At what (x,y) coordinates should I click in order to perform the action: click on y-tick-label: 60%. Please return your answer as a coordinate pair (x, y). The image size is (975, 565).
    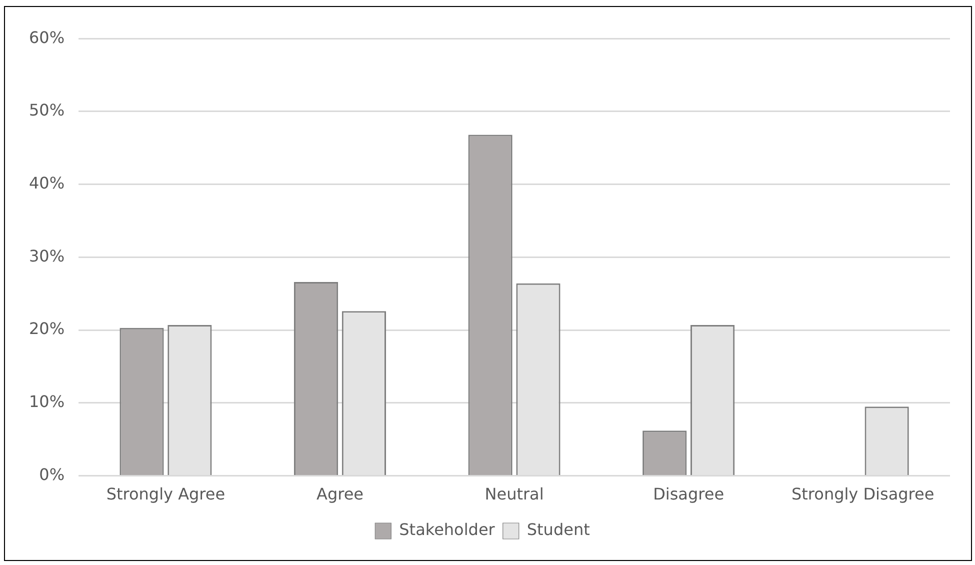
    Looking at the image, I should click on (47, 37).